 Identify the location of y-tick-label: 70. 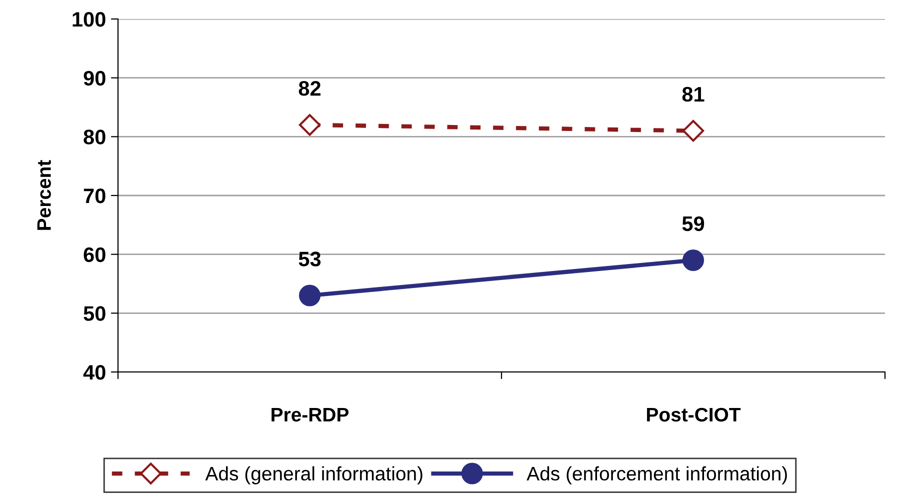
(95, 196).